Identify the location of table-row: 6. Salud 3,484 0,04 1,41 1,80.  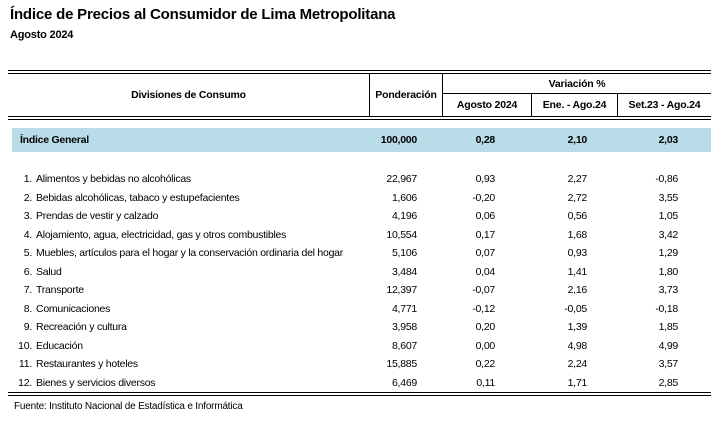
(359, 272).